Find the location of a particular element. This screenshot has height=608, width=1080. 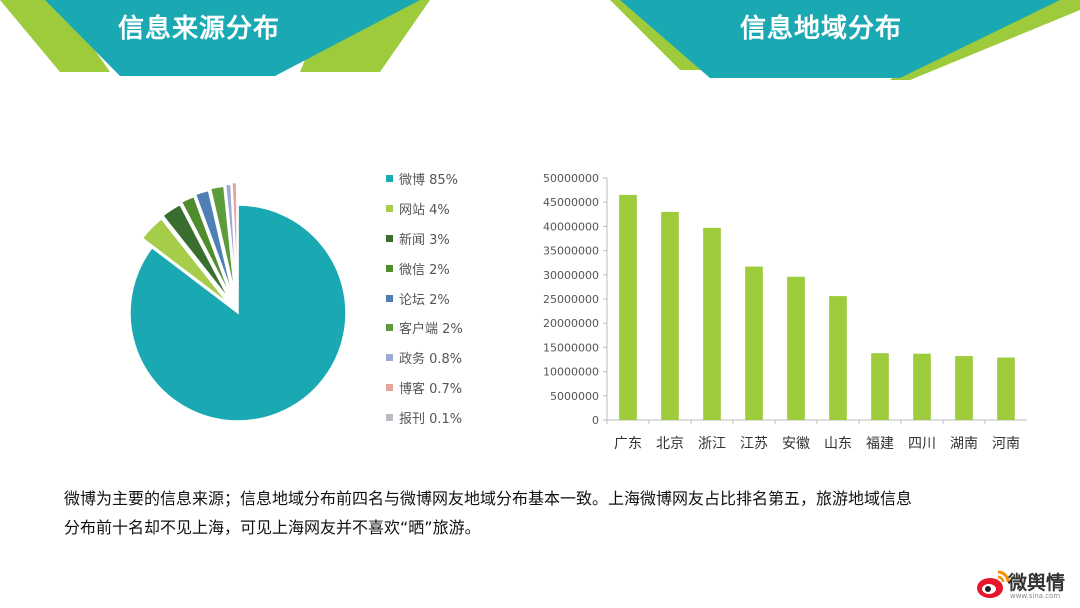

legend-label: 论坛 2% is located at coordinates (424, 300).